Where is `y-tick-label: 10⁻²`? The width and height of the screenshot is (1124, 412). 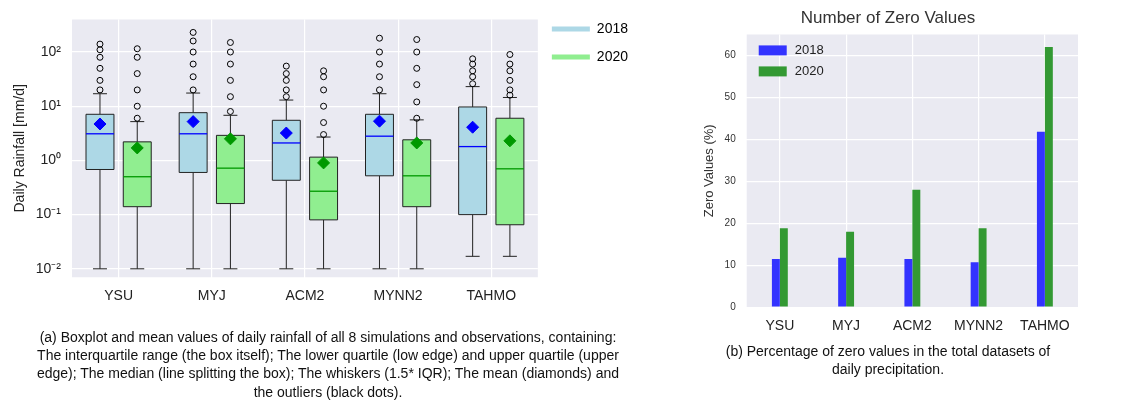
y-tick-label: 10⁻² is located at coordinates (48, 267).